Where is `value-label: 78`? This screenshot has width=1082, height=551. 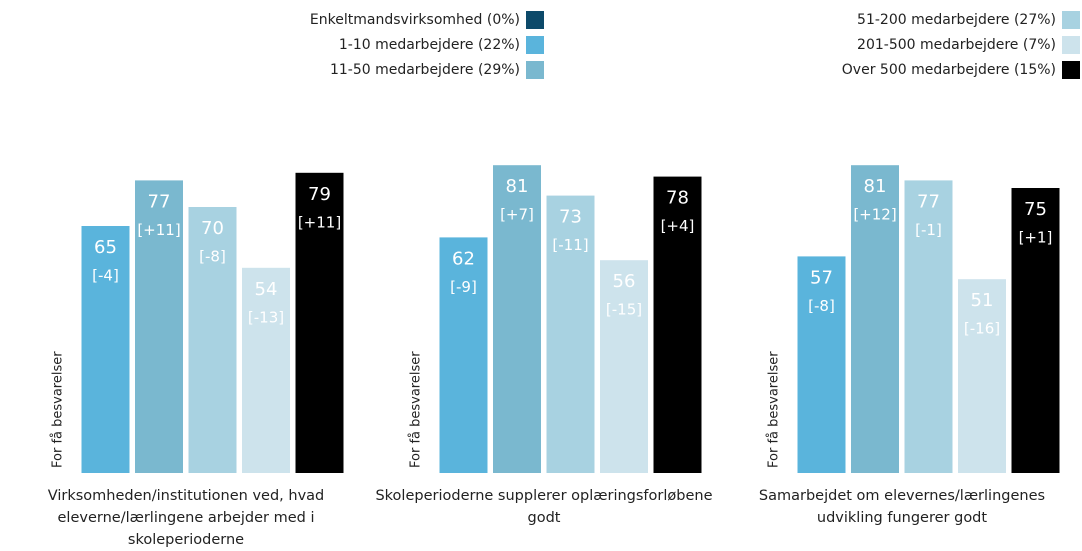
value-label: 78 is located at coordinates (677, 198).